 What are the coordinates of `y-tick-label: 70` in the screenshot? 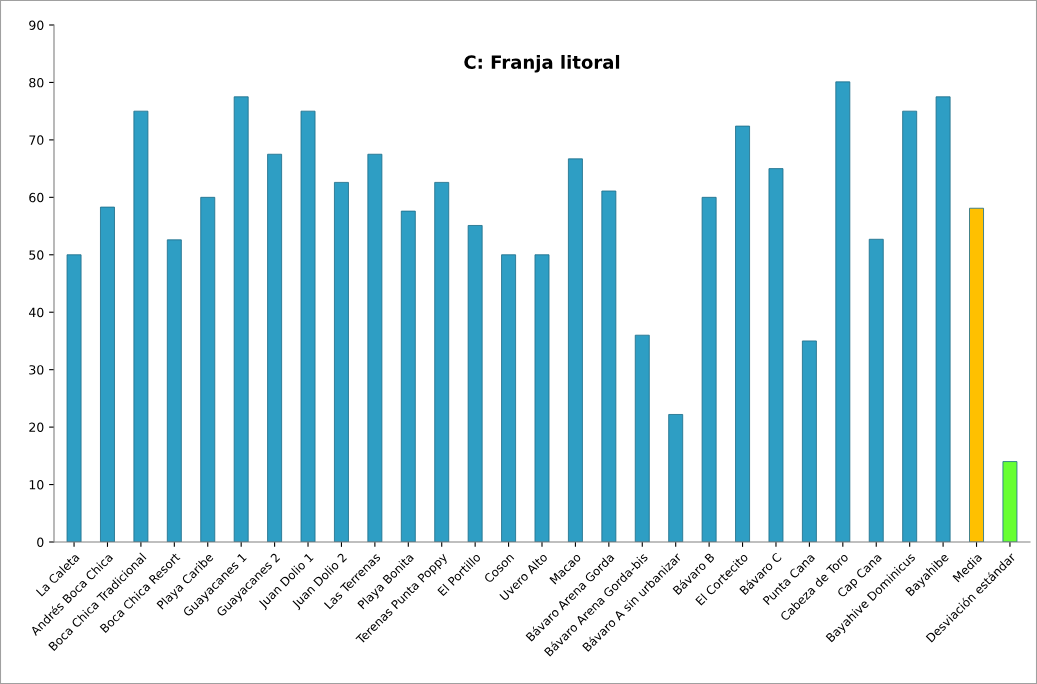 It's located at (36, 140).